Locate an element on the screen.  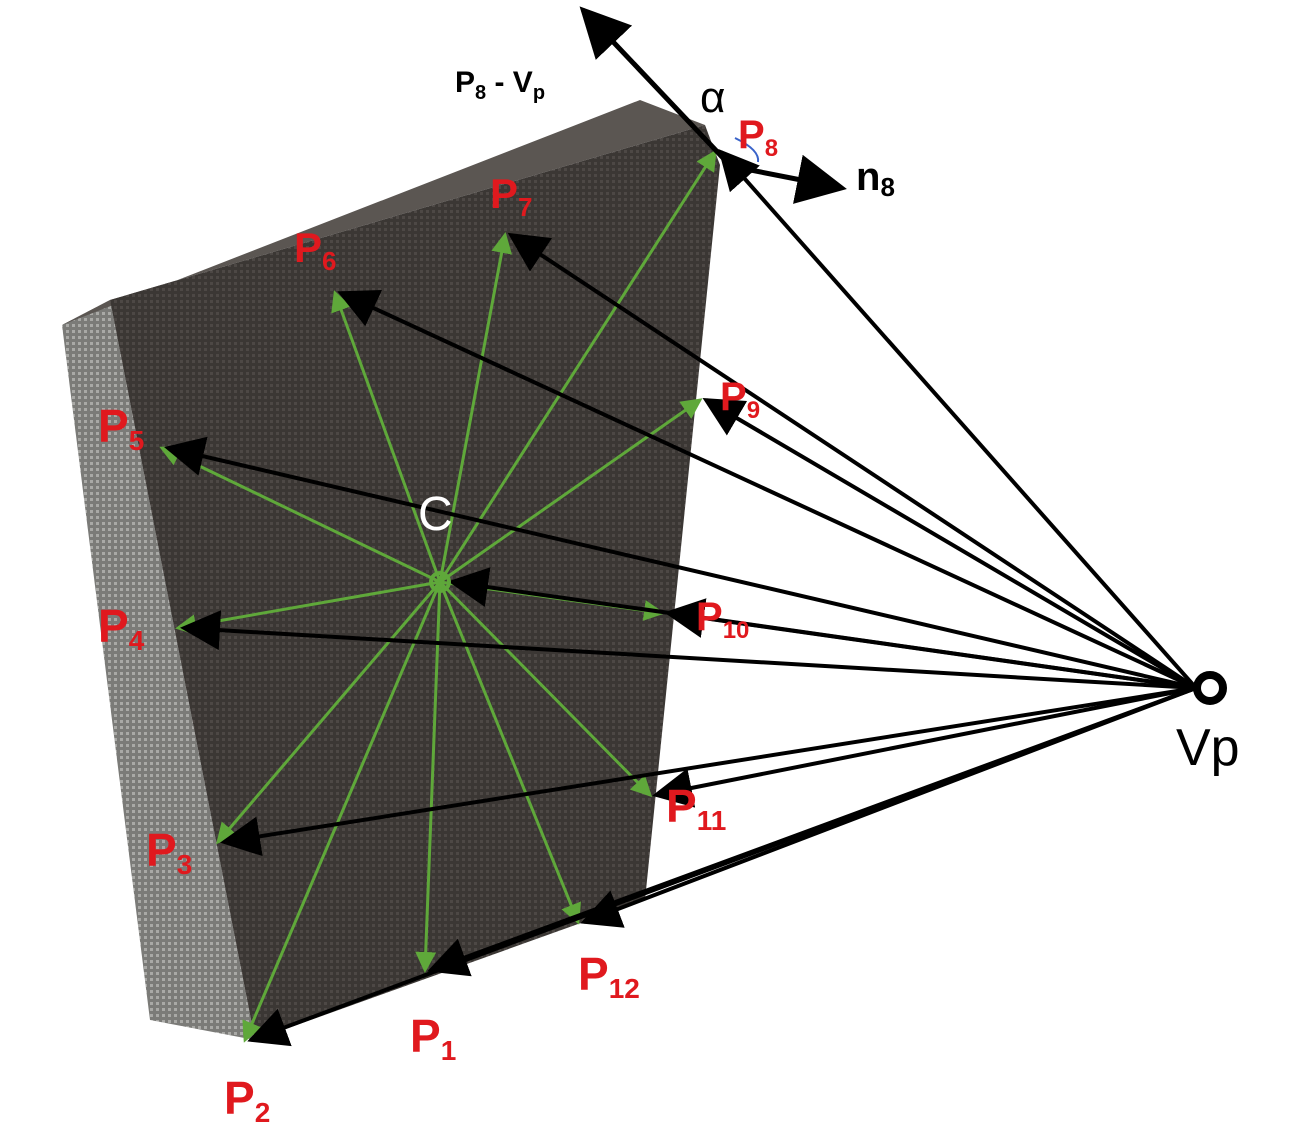
black-vector-c is located at coordinates (822, 628).